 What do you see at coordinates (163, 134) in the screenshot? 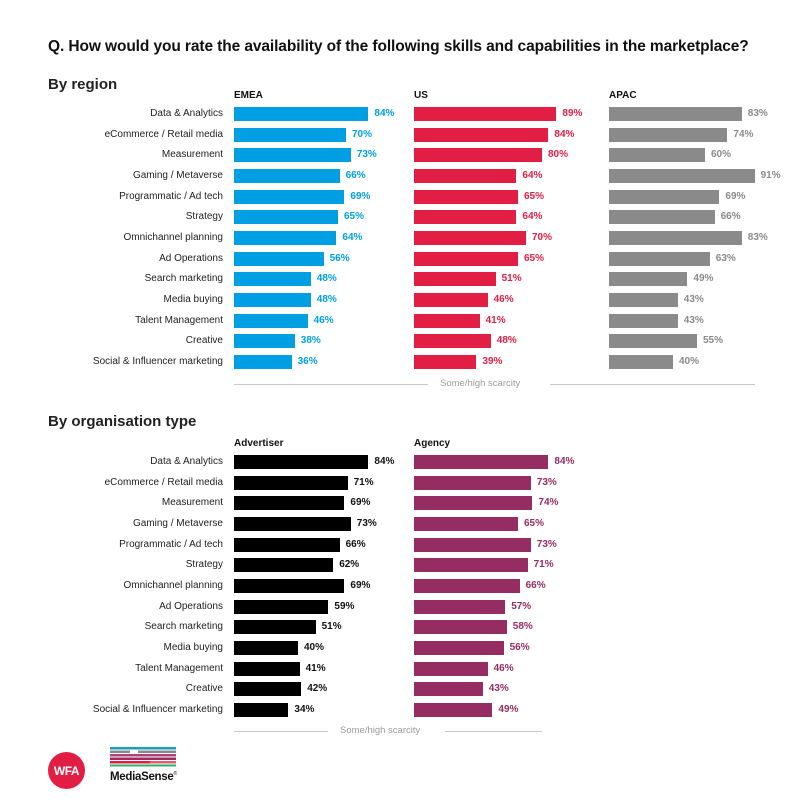
I see `category-label: eCommerce / Retail media` at bounding box center [163, 134].